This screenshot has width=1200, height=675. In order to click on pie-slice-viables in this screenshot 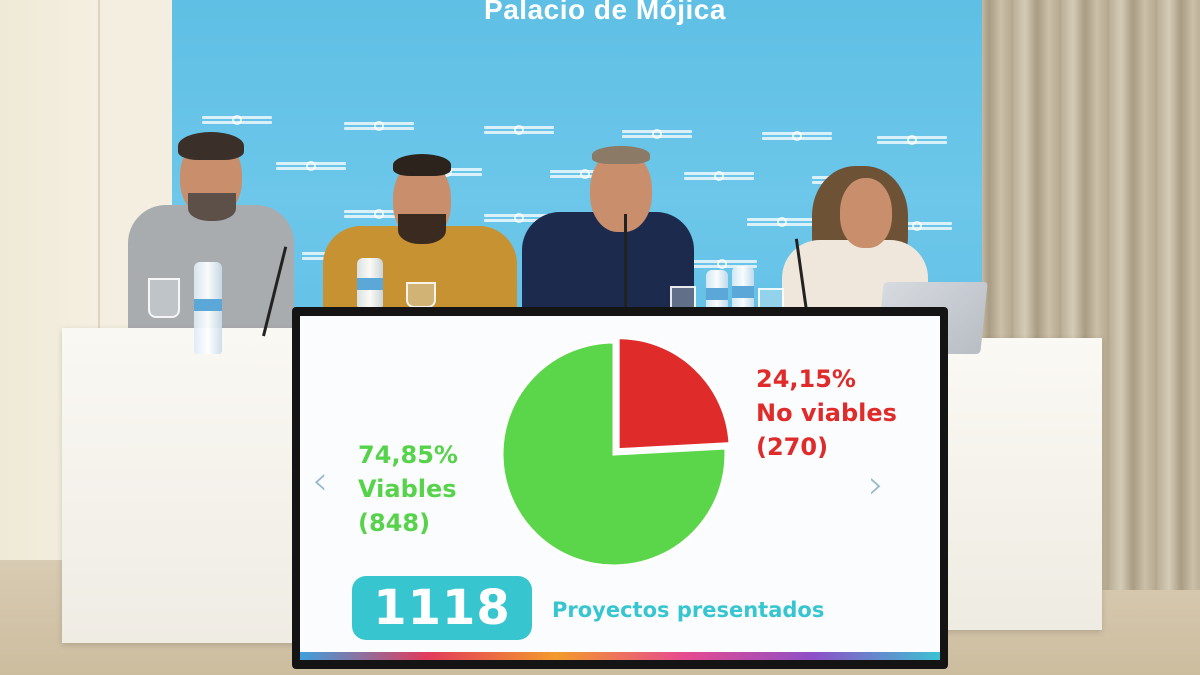, I will do `click(614, 453)`.